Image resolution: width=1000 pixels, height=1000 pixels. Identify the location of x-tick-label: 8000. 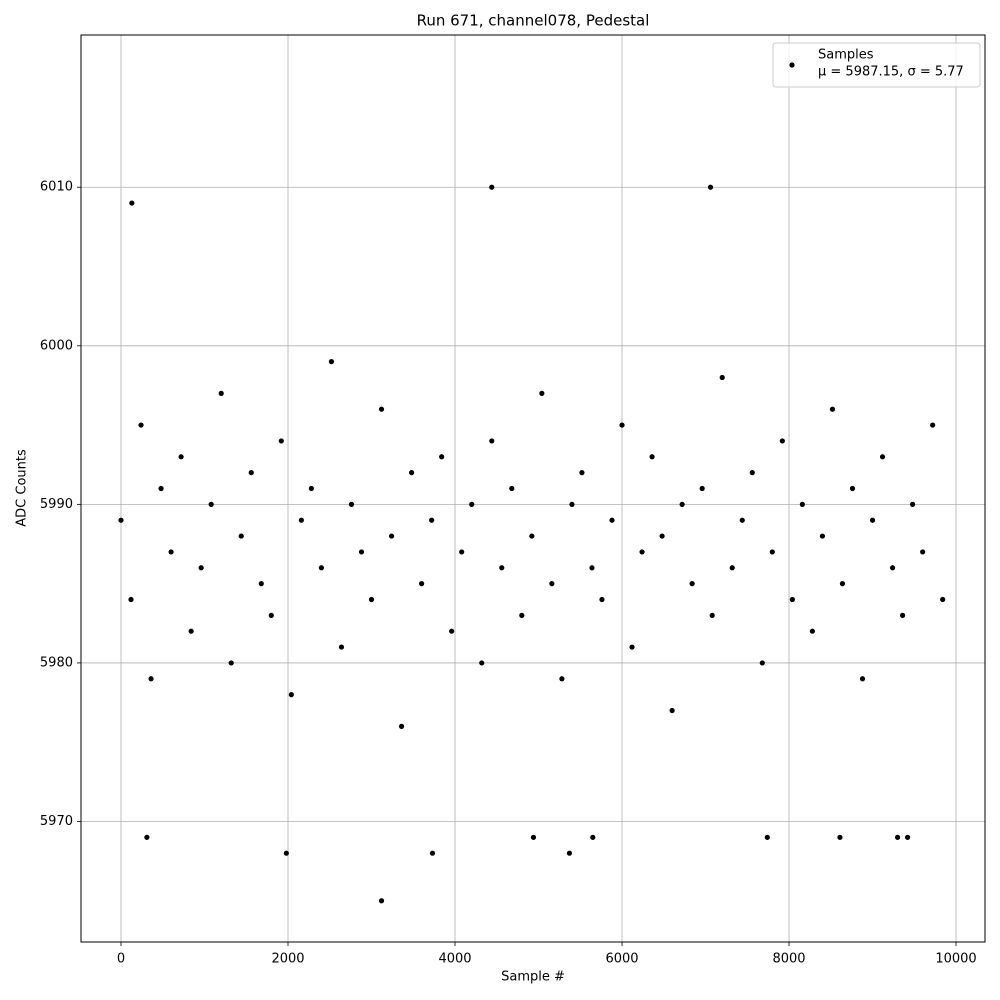
(788, 959).